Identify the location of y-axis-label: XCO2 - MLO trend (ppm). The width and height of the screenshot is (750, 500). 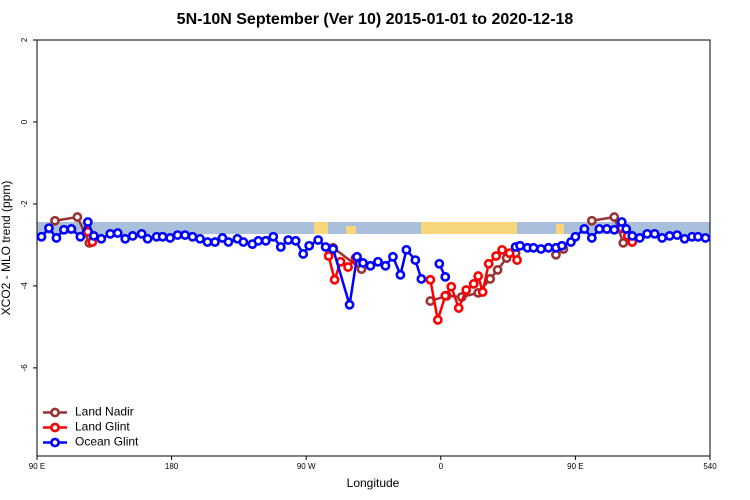
(6, 248).